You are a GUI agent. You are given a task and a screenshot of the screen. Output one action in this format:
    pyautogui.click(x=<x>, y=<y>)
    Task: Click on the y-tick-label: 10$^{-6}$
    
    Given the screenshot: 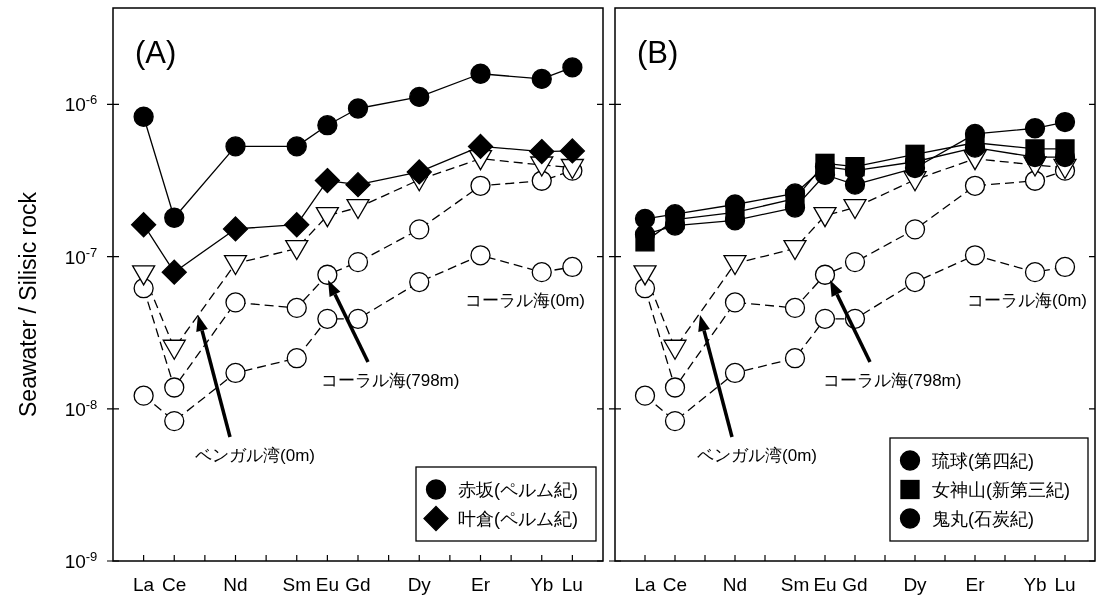 What is the action you would take?
    pyautogui.click(x=81, y=103)
    